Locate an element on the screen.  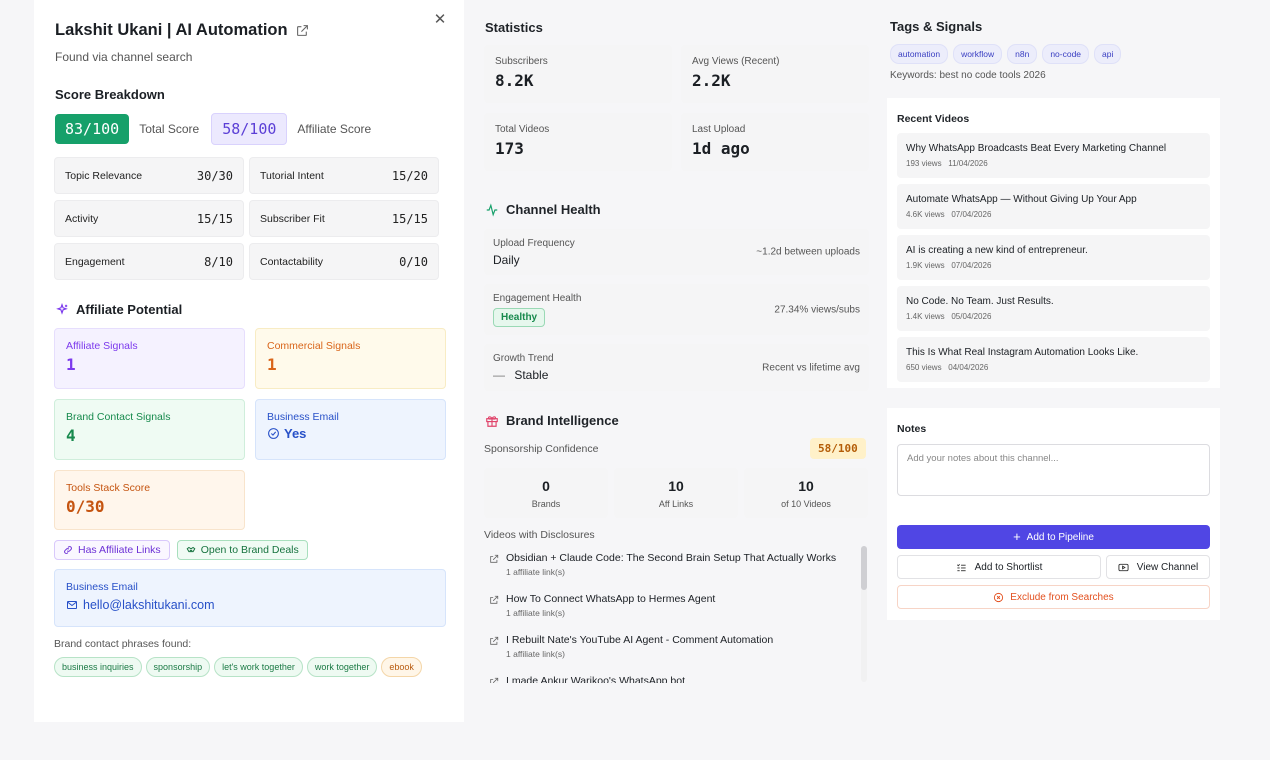
breakdown-label: Tutorial Intent is located at coordinates (292, 175).